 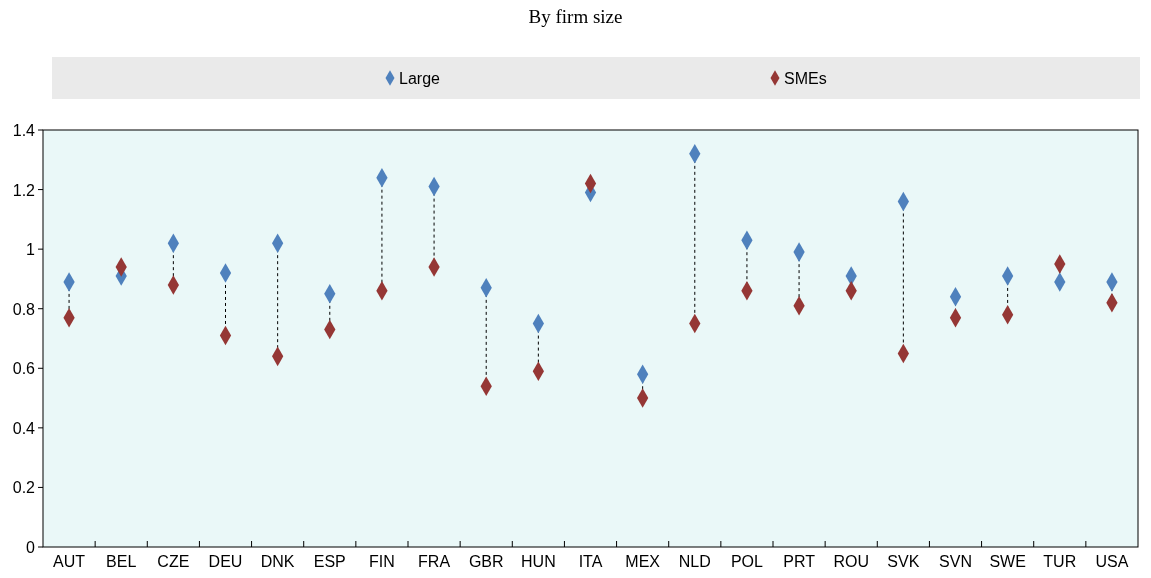 What do you see at coordinates (799, 561) in the screenshot?
I see `x-tick-label: PRT` at bounding box center [799, 561].